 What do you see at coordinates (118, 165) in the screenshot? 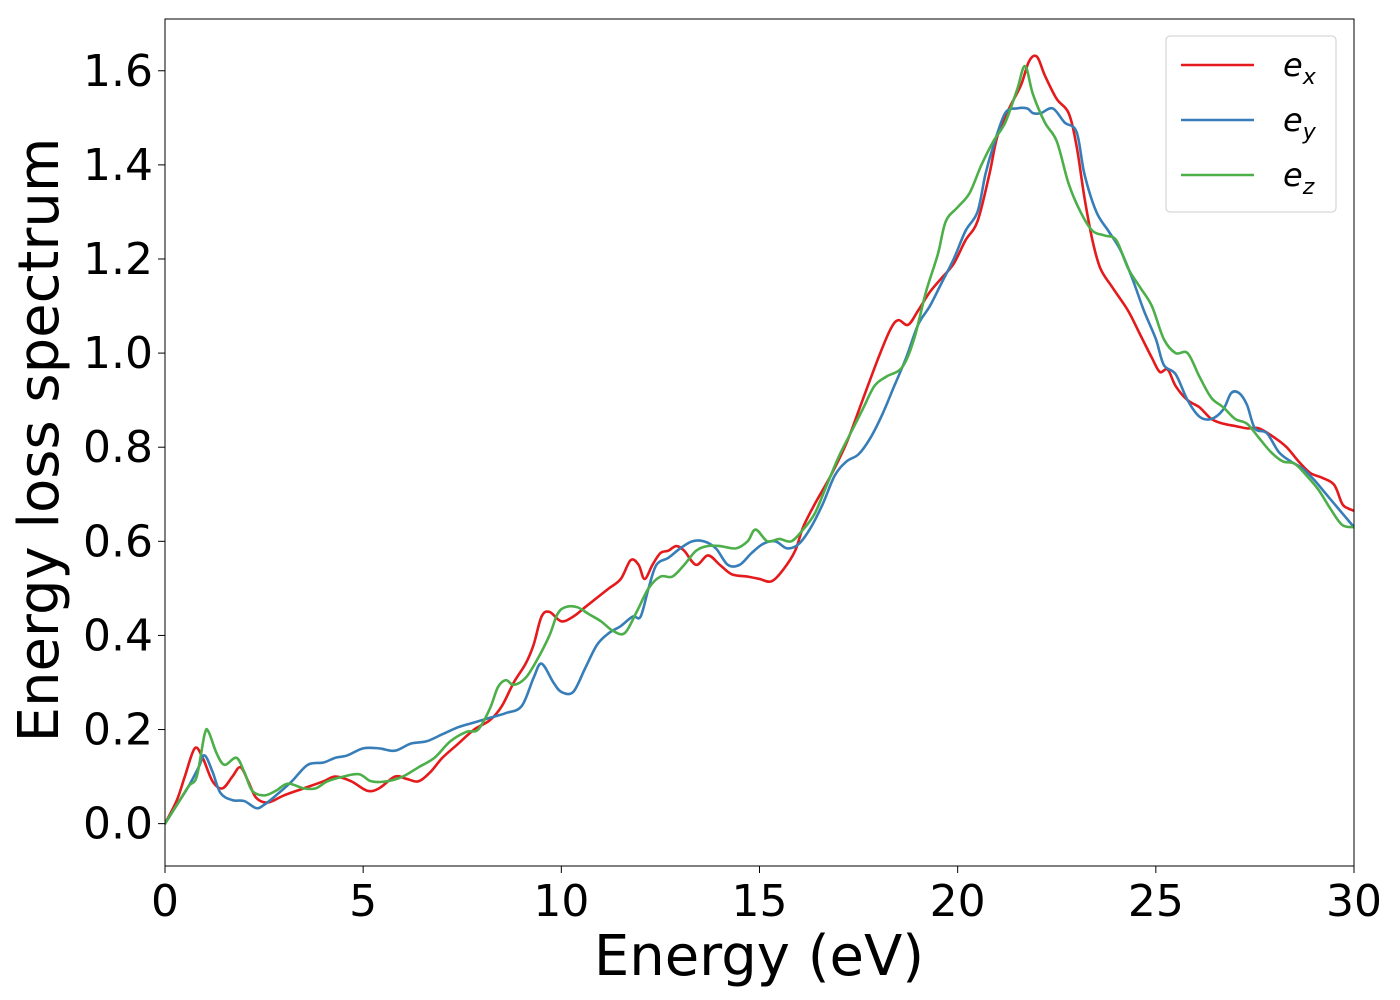
I see `y-tick-label: 1.4` at bounding box center [118, 165].